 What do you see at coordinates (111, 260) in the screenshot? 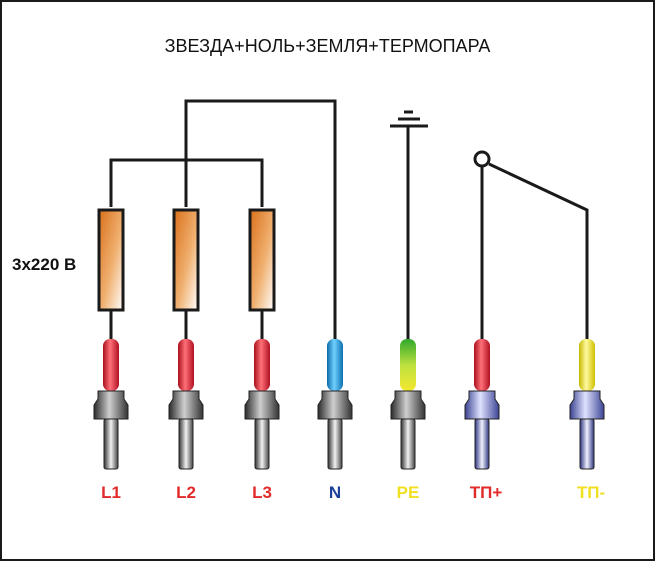
I see `heater-l1` at bounding box center [111, 260].